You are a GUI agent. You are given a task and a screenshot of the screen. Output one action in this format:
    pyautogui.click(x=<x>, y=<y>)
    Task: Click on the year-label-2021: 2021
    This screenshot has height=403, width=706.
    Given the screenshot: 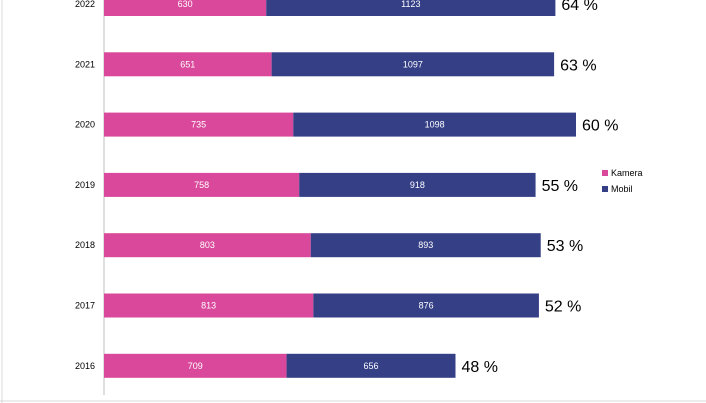 What is the action you would take?
    pyautogui.click(x=85, y=64)
    